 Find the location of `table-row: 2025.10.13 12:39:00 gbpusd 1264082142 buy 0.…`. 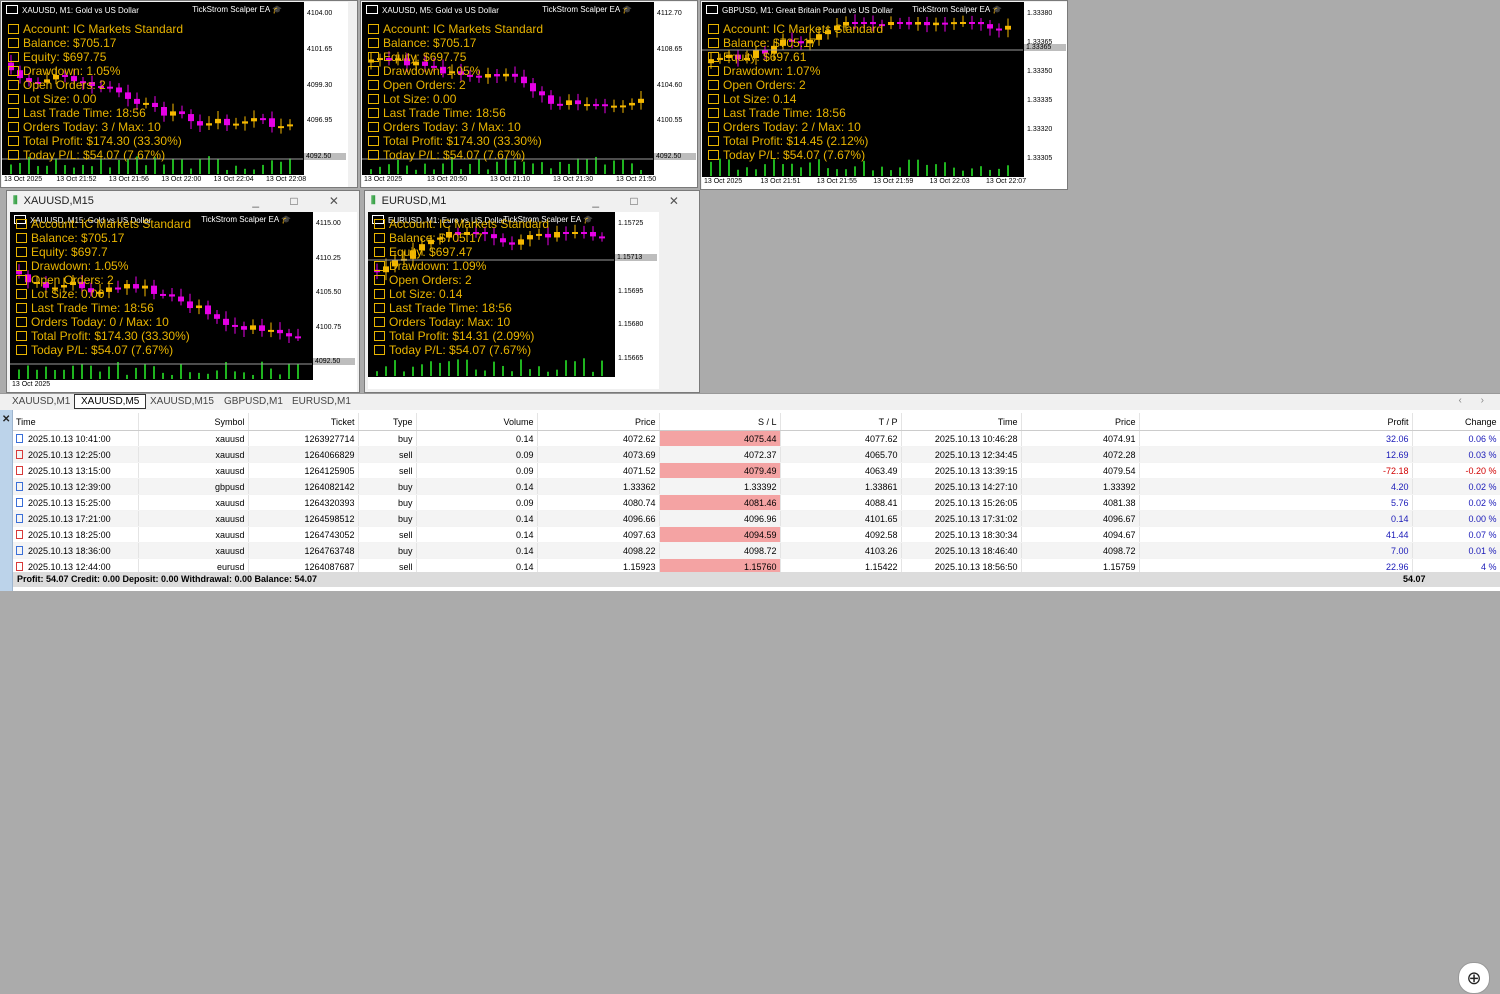

table-row: 2025.10.13 12:39:00 gbpusd 1264082142 buy 0.… is located at coordinates (756, 486).